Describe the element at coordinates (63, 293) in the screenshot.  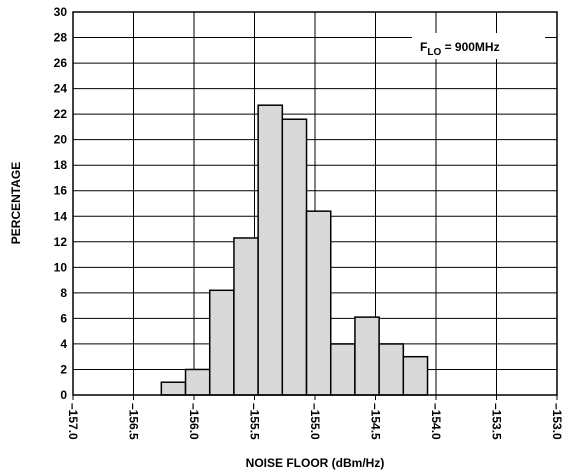
I see `y-tick-label: 8` at that location.